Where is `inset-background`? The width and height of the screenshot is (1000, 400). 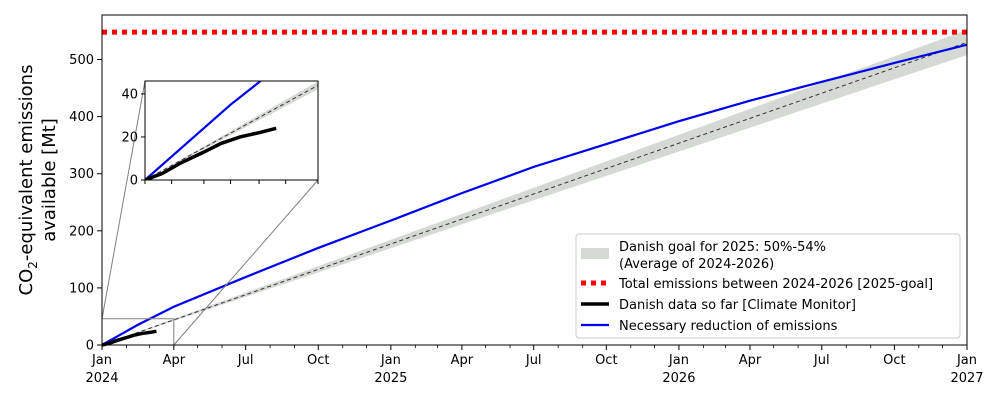
inset-background is located at coordinates (231, 130).